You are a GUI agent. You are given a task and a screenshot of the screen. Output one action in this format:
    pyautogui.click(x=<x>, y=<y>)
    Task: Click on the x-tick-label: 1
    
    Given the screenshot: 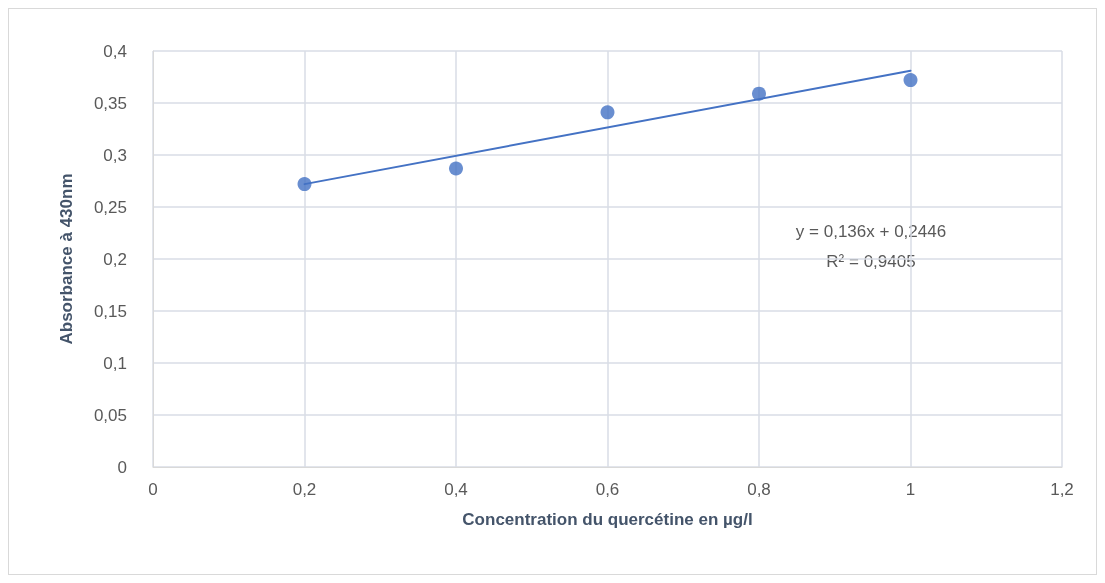 What is the action you would take?
    pyautogui.click(x=910, y=489)
    